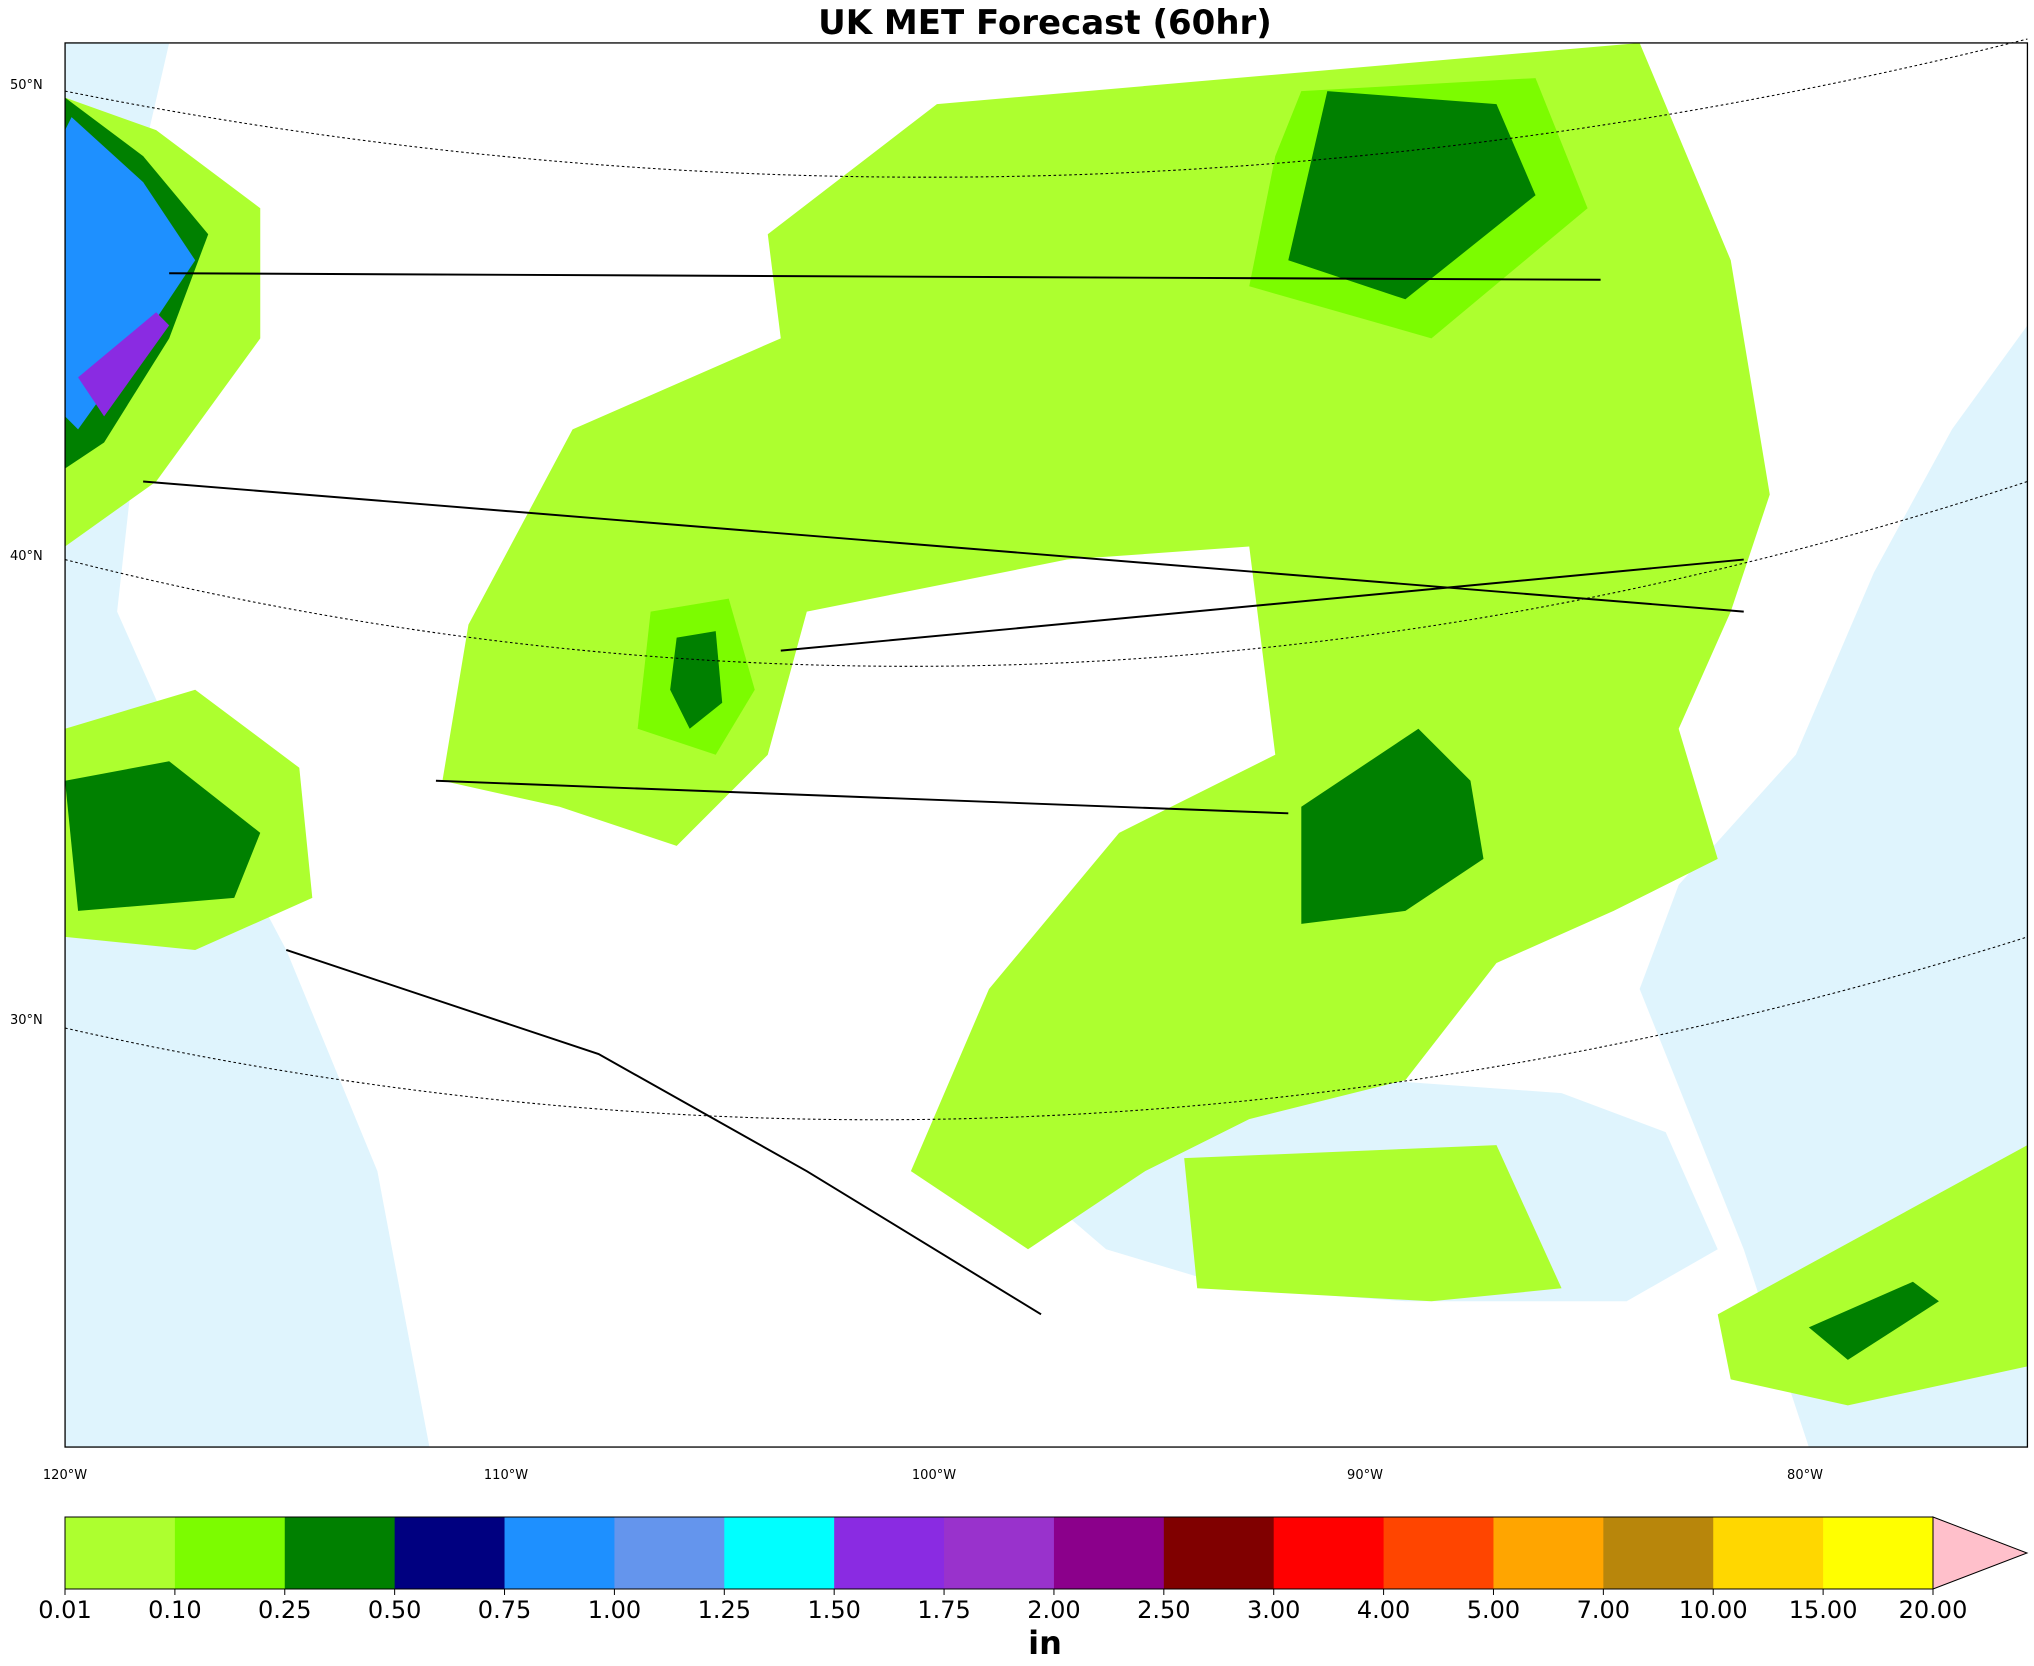 The width and height of the screenshot is (2034, 1666). Describe the element at coordinates (174, 1610) in the screenshot. I see `colorbar-label: 0.10` at that location.